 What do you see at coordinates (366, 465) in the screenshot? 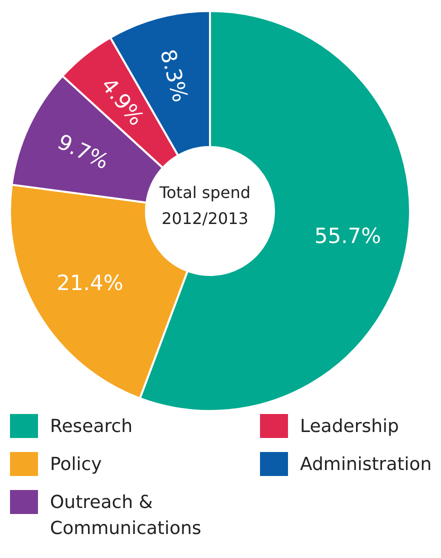
I see `legend-label: Administration` at bounding box center [366, 465].